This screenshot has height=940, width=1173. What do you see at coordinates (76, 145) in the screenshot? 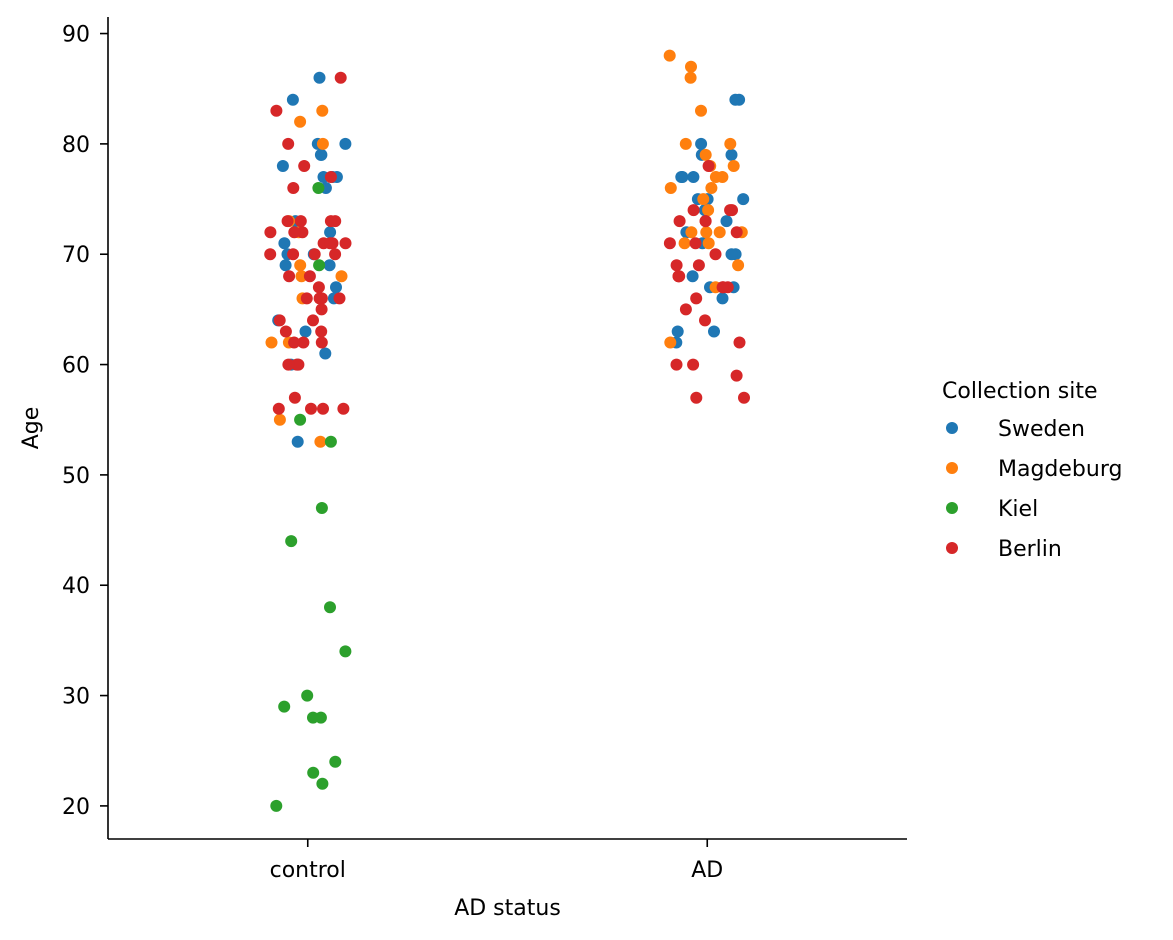
I see `y-tick-label: 80` at bounding box center [76, 145].